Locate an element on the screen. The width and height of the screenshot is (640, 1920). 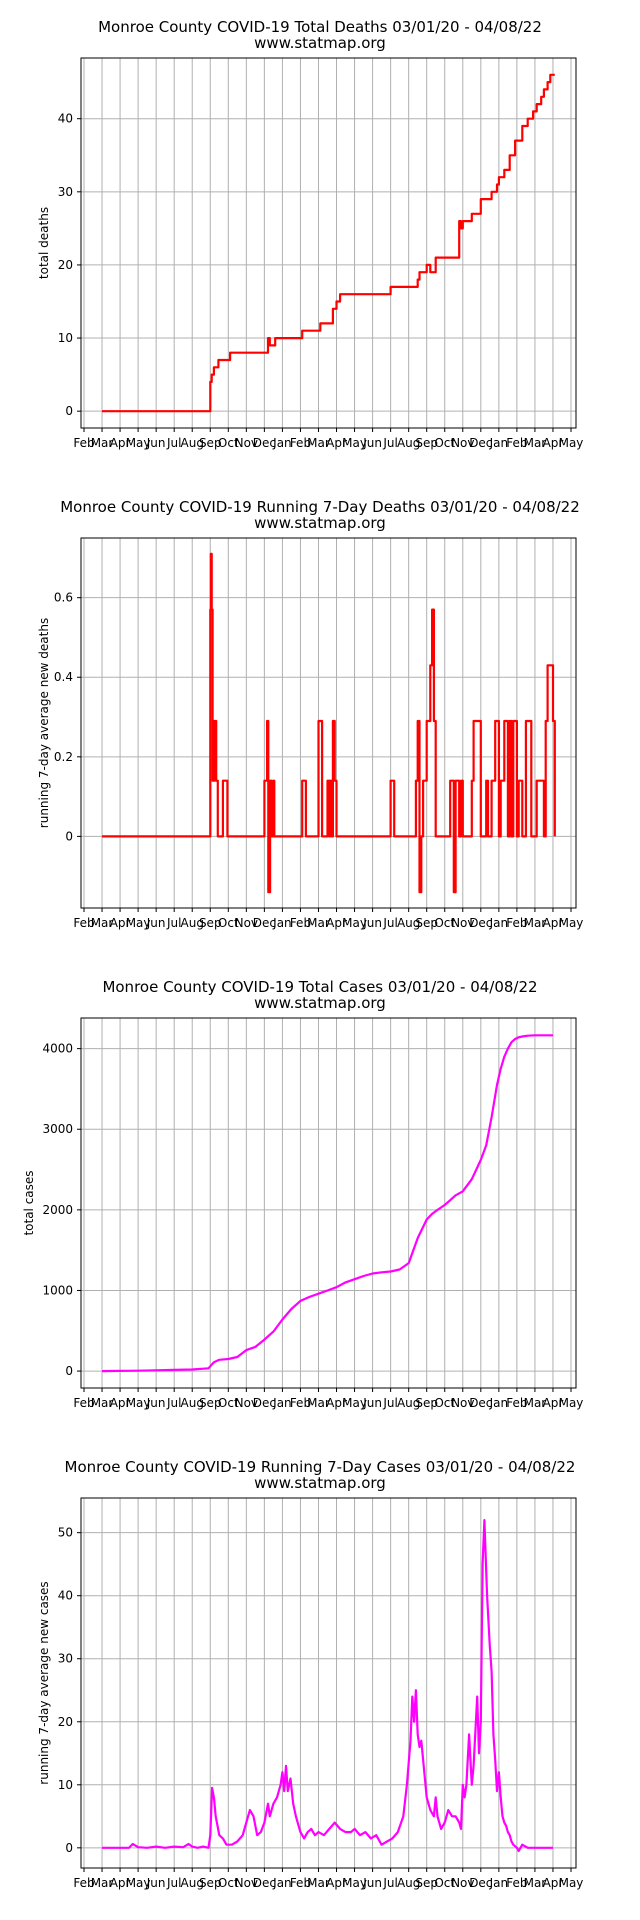
y-tick-label: 0.6 is located at coordinates (63, 598).